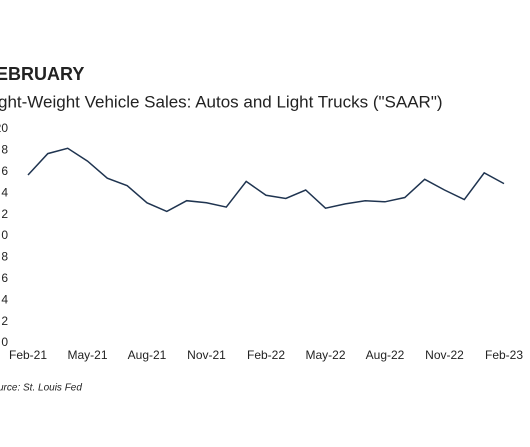 This screenshot has height=447, width=530. Describe the element at coordinates (28, 355) in the screenshot. I see `x-tick-label: Feb-21` at that location.